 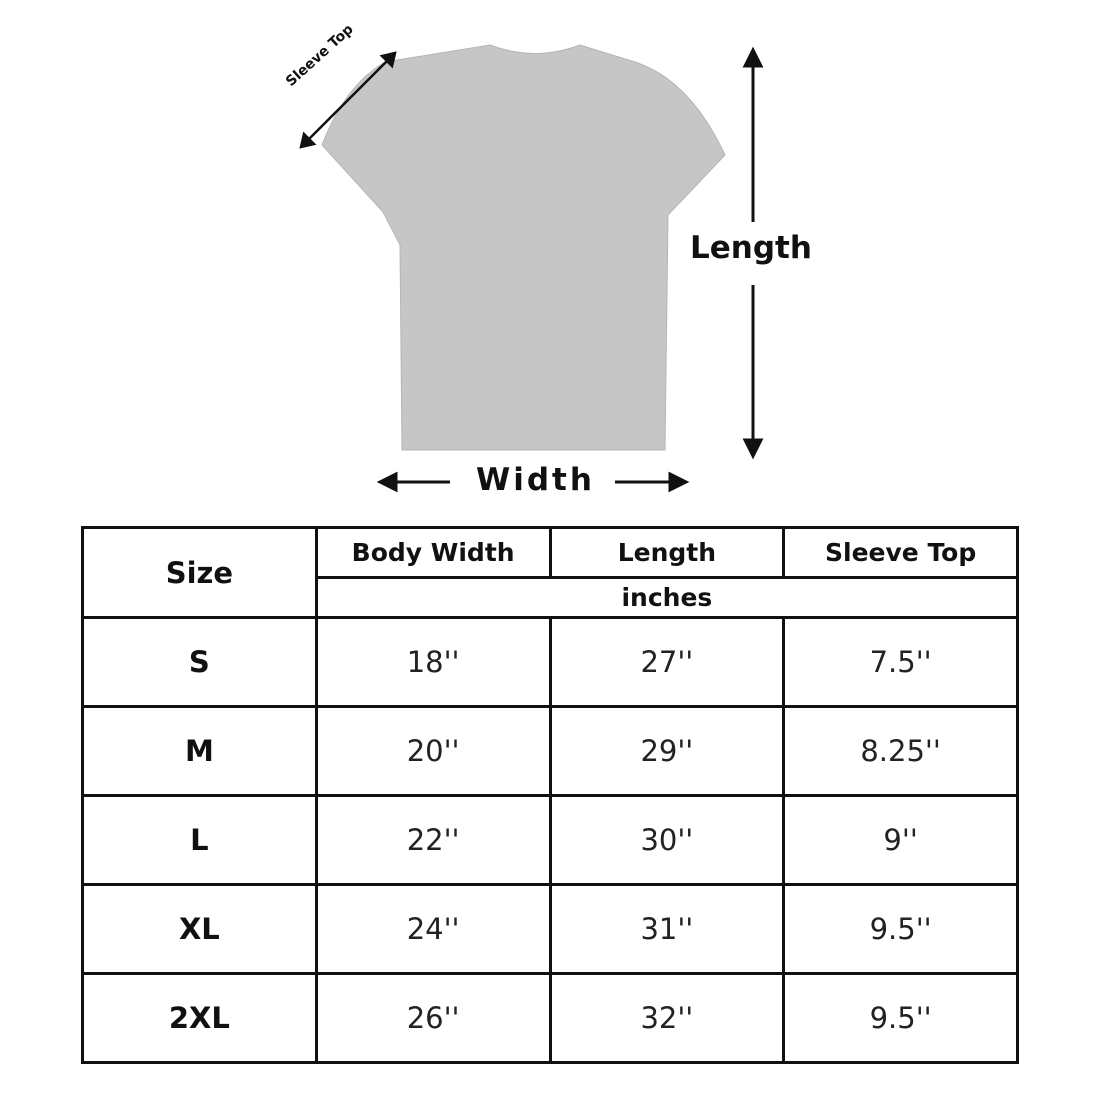 I want to click on table-row: XL 24'' 31'' 9.5'', so click(x=550, y=929).